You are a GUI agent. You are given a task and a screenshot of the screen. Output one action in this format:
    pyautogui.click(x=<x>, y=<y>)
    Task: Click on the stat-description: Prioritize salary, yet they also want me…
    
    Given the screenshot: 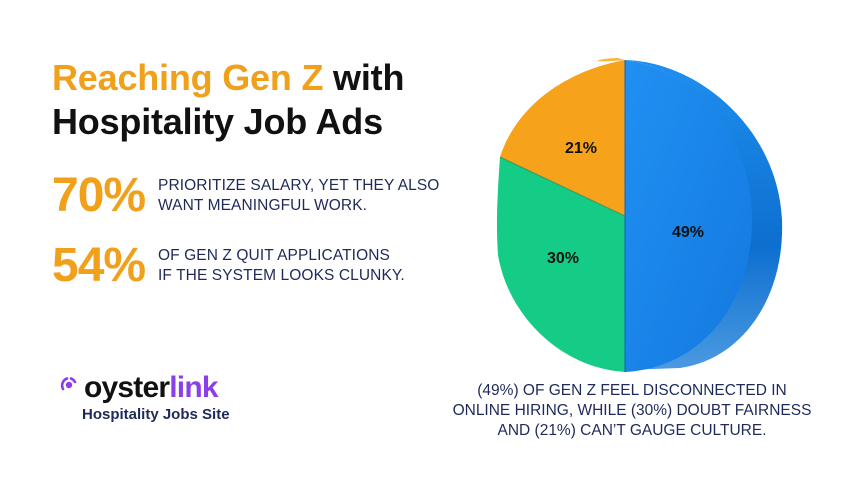 What is the action you would take?
    pyautogui.click(x=299, y=195)
    